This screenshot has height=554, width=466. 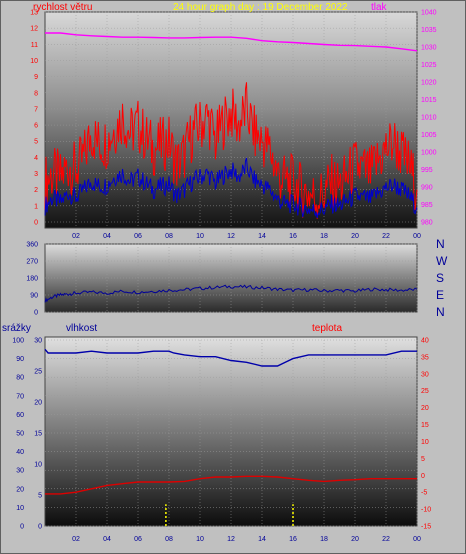 What do you see at coordinates (440, 312) in the screenshot?
I see `direction-label-n-bottom: N` at bounding box center [440, 312].